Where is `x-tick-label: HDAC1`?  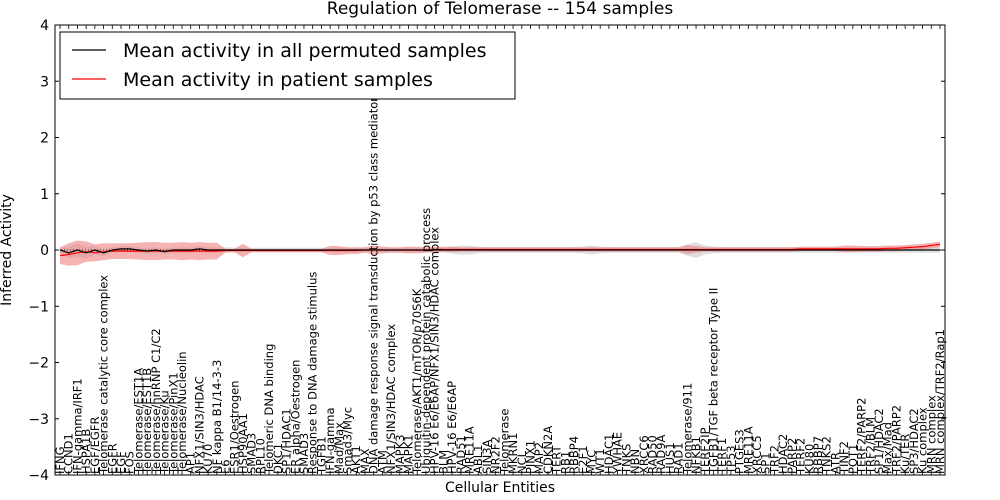
x-tick-label: HDAC1 is located at coordinates (609, 454).